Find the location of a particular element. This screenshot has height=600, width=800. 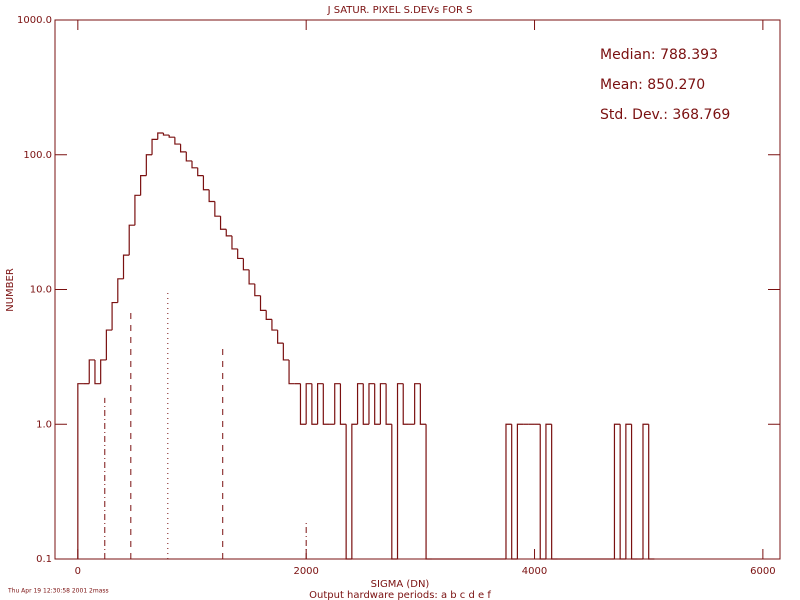

stat-annotation: Mean: 850.270 is located at coordinates (652, 85).